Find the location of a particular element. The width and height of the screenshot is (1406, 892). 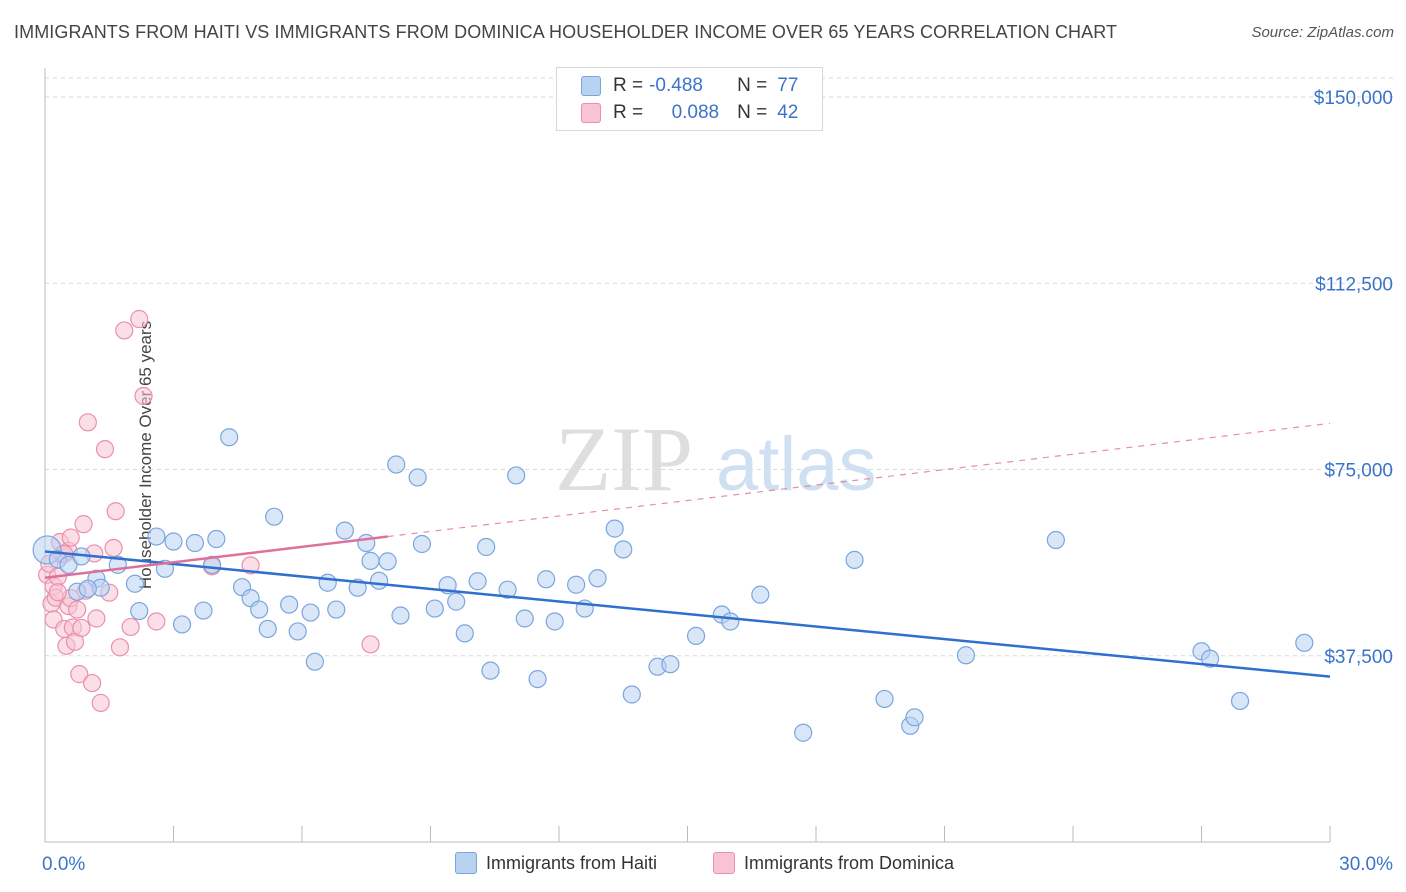

legend-item-dominica: Immigrants from Dominica is located at coordinates (833, 863).